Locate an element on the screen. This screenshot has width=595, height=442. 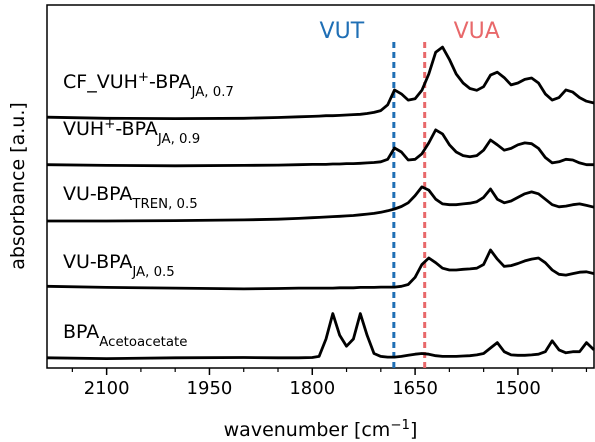
y-axis-label: absorbance [a.u.] is located at coordinates (18, 186).